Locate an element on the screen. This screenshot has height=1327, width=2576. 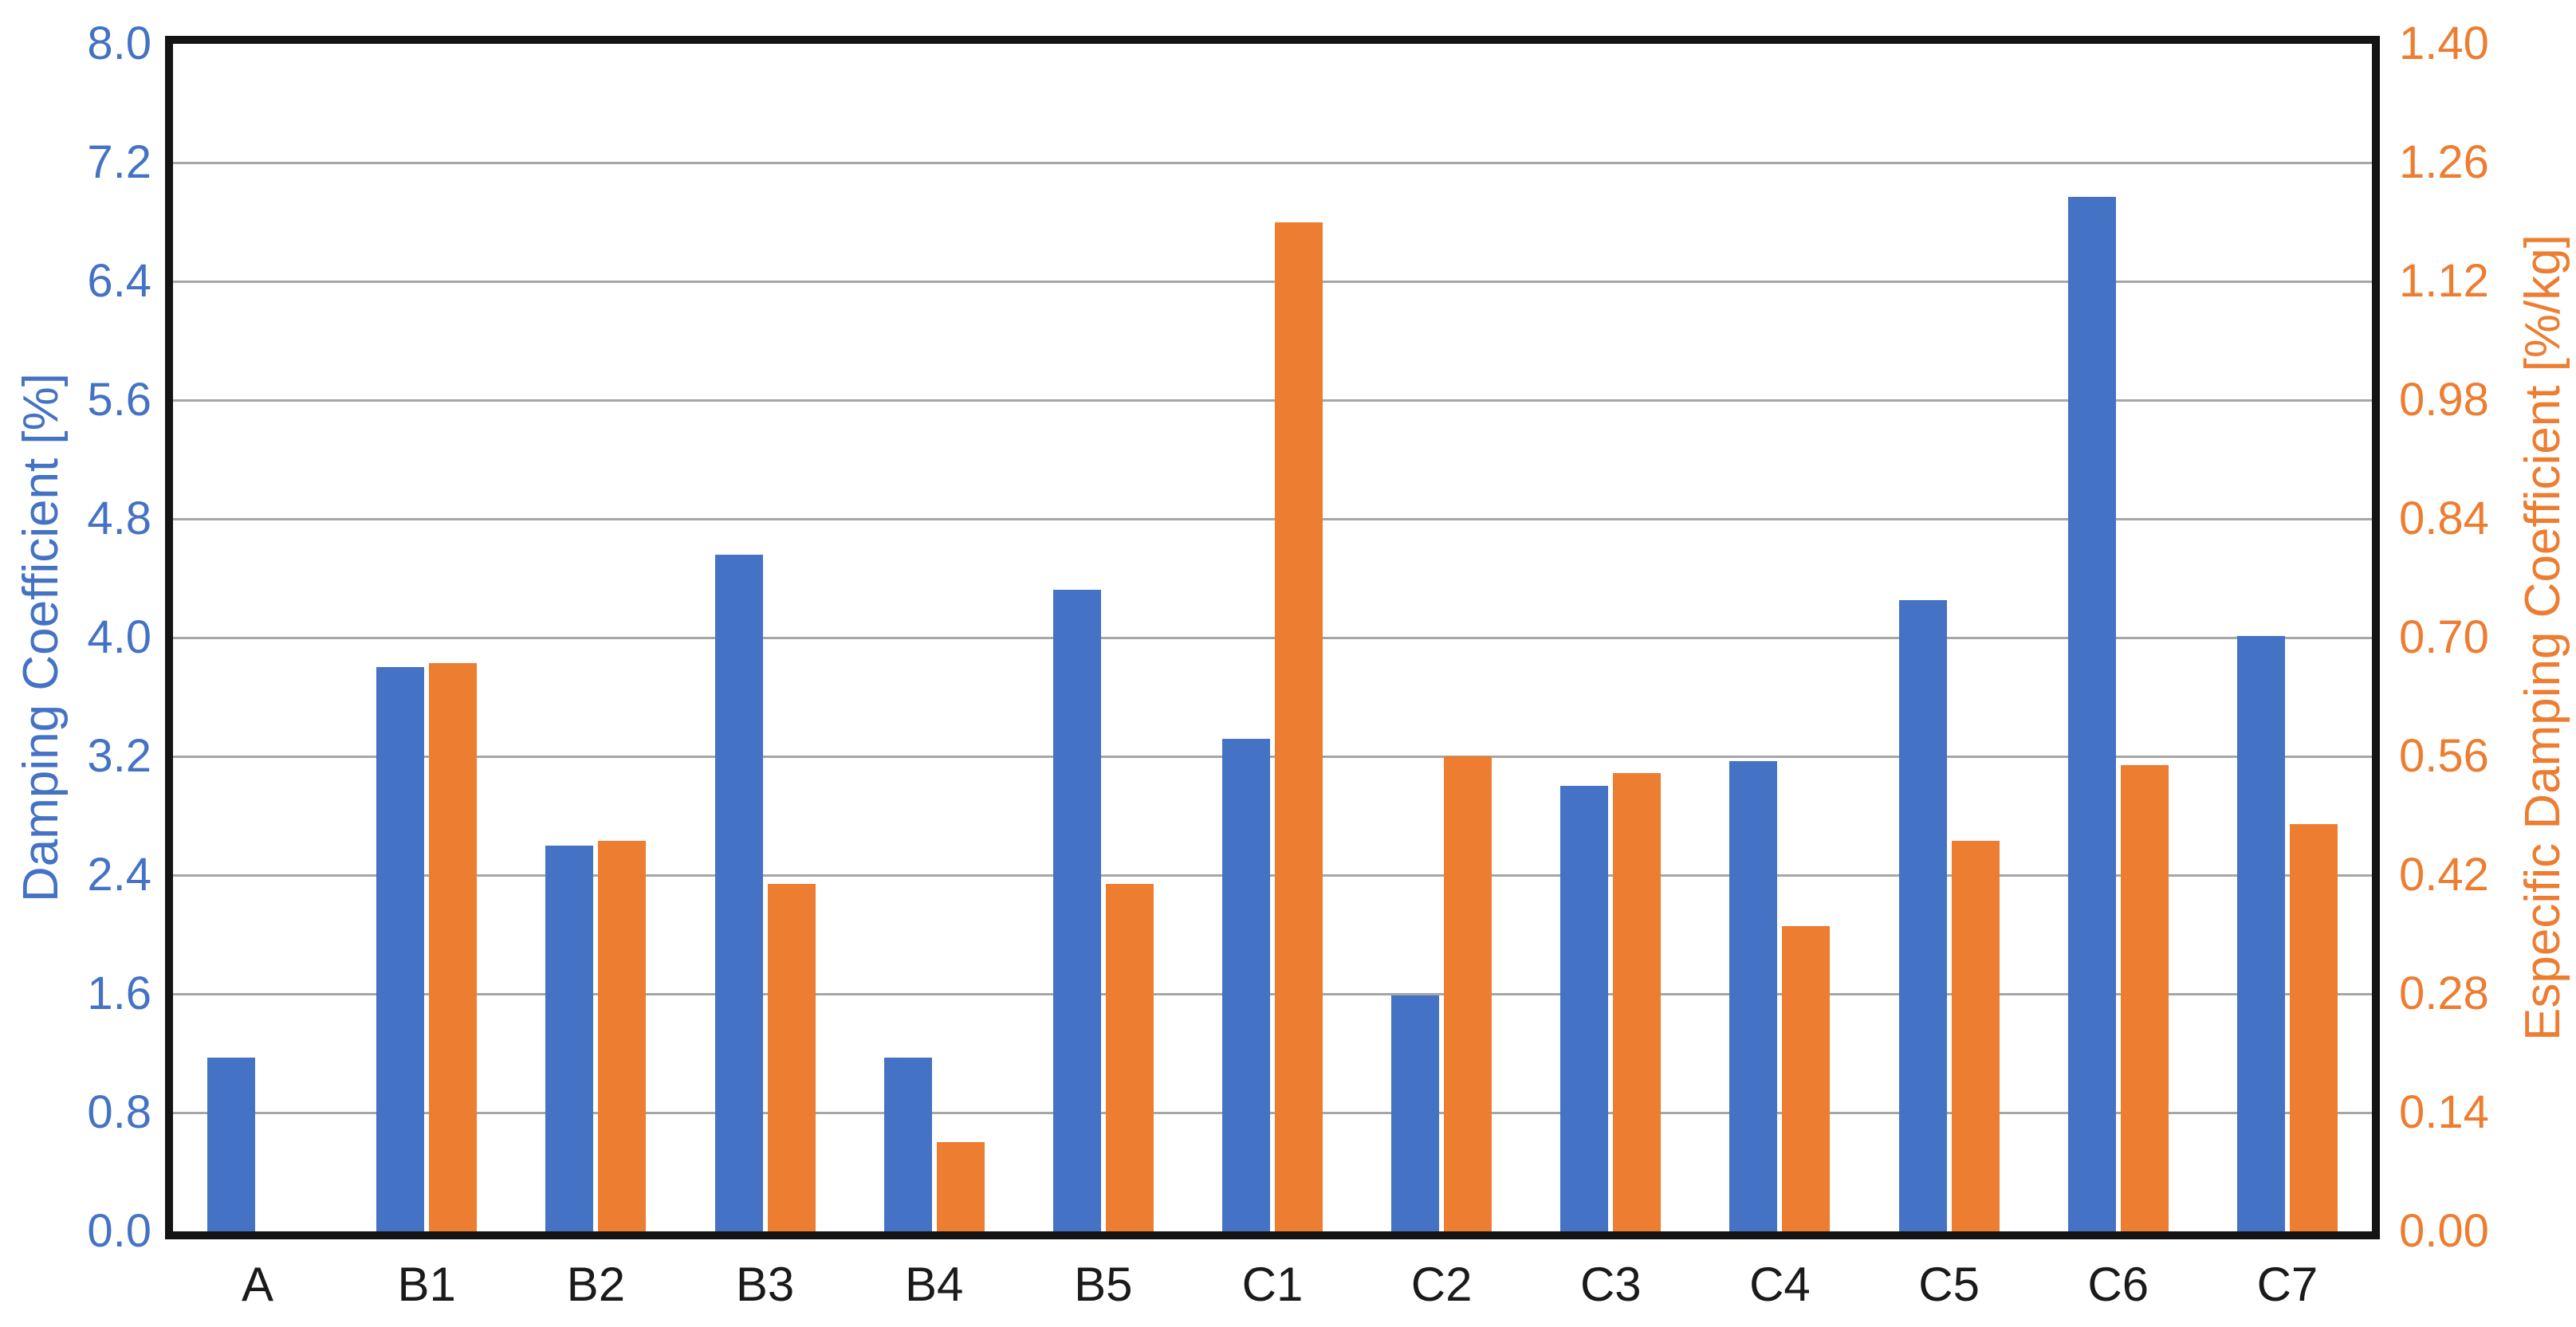
left-axis-tick: 8.0 is located at coordinates (119, 43).